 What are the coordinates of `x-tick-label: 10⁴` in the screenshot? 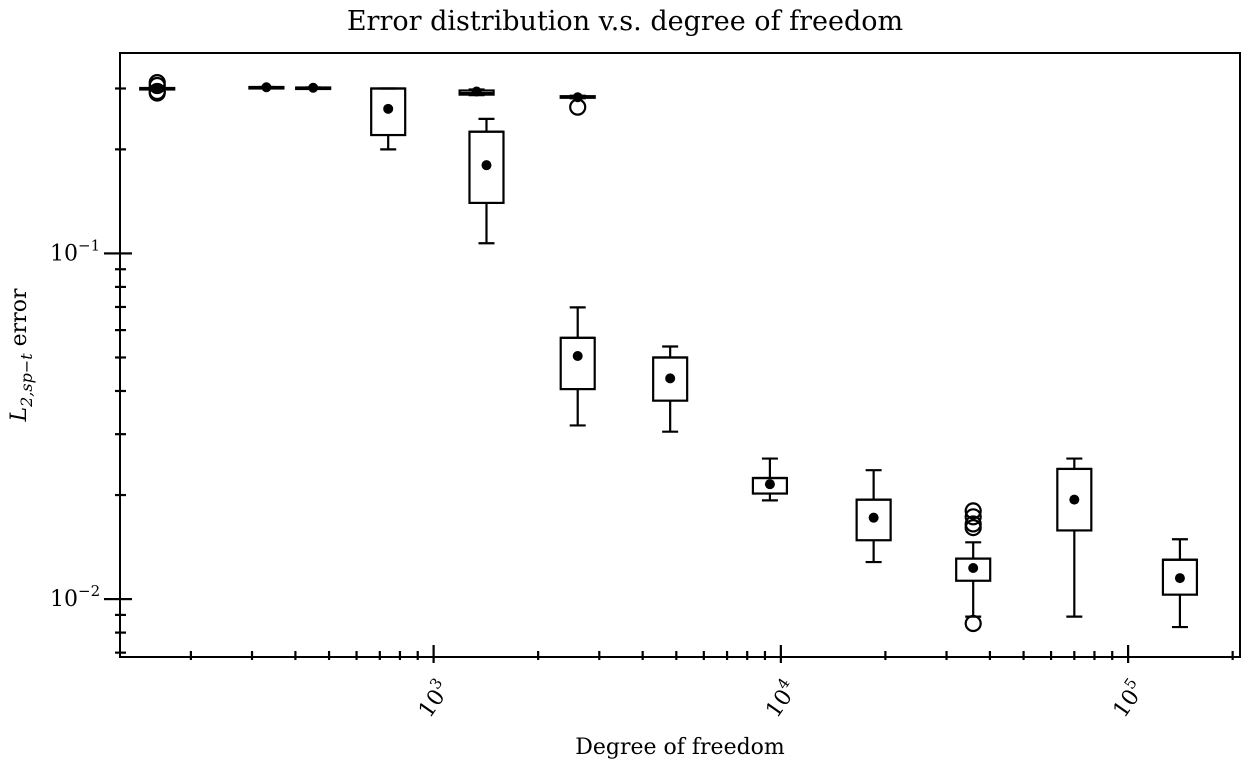 It's located at (780, 698).